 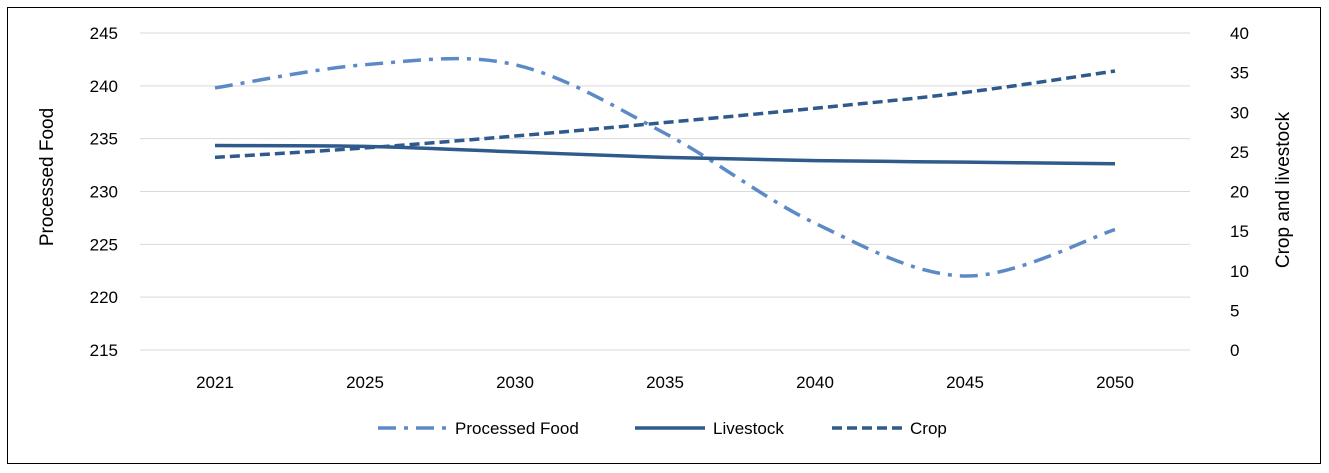 I want to click on series-line-crop, so click(x=665, y=114).